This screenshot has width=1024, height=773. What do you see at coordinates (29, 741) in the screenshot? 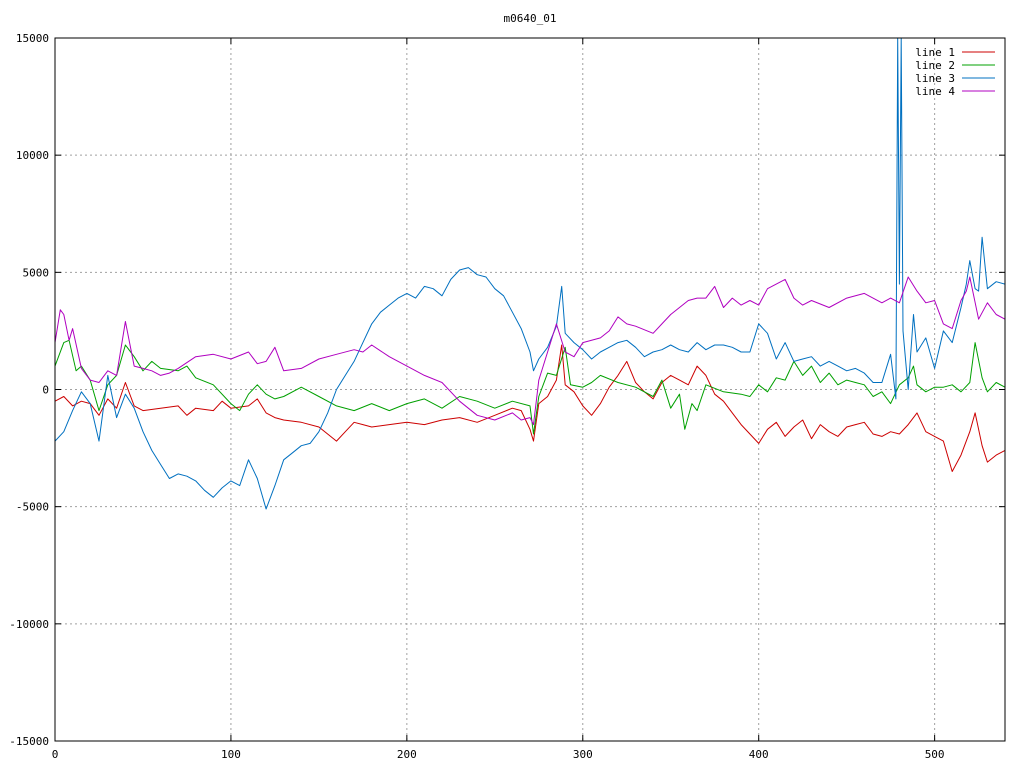
I see `y-tick-label: -15000` at bounding box center [29, 741].